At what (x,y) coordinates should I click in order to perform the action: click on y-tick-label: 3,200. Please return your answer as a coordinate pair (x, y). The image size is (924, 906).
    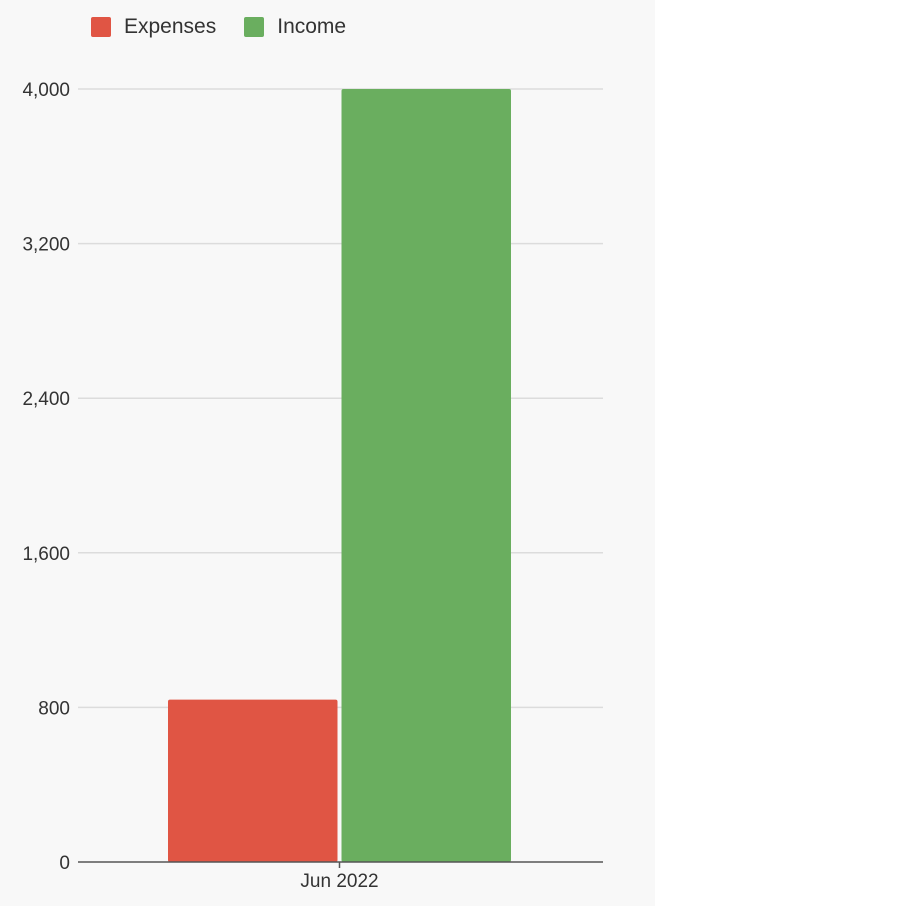
    Looking at the image, I should click on (46, 245).